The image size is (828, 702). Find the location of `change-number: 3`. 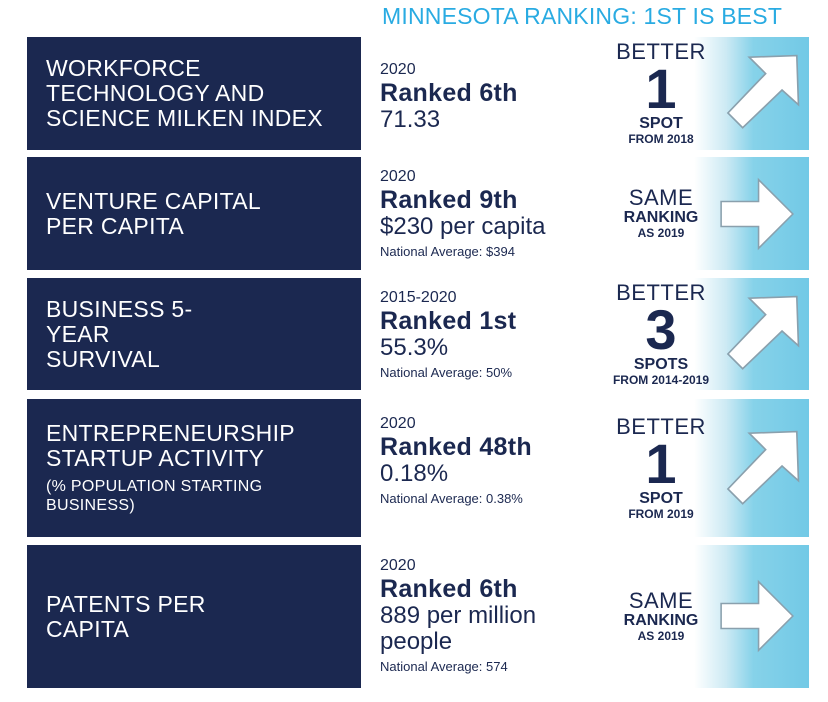

change-number: 3 is located at coordinates (661, 329).